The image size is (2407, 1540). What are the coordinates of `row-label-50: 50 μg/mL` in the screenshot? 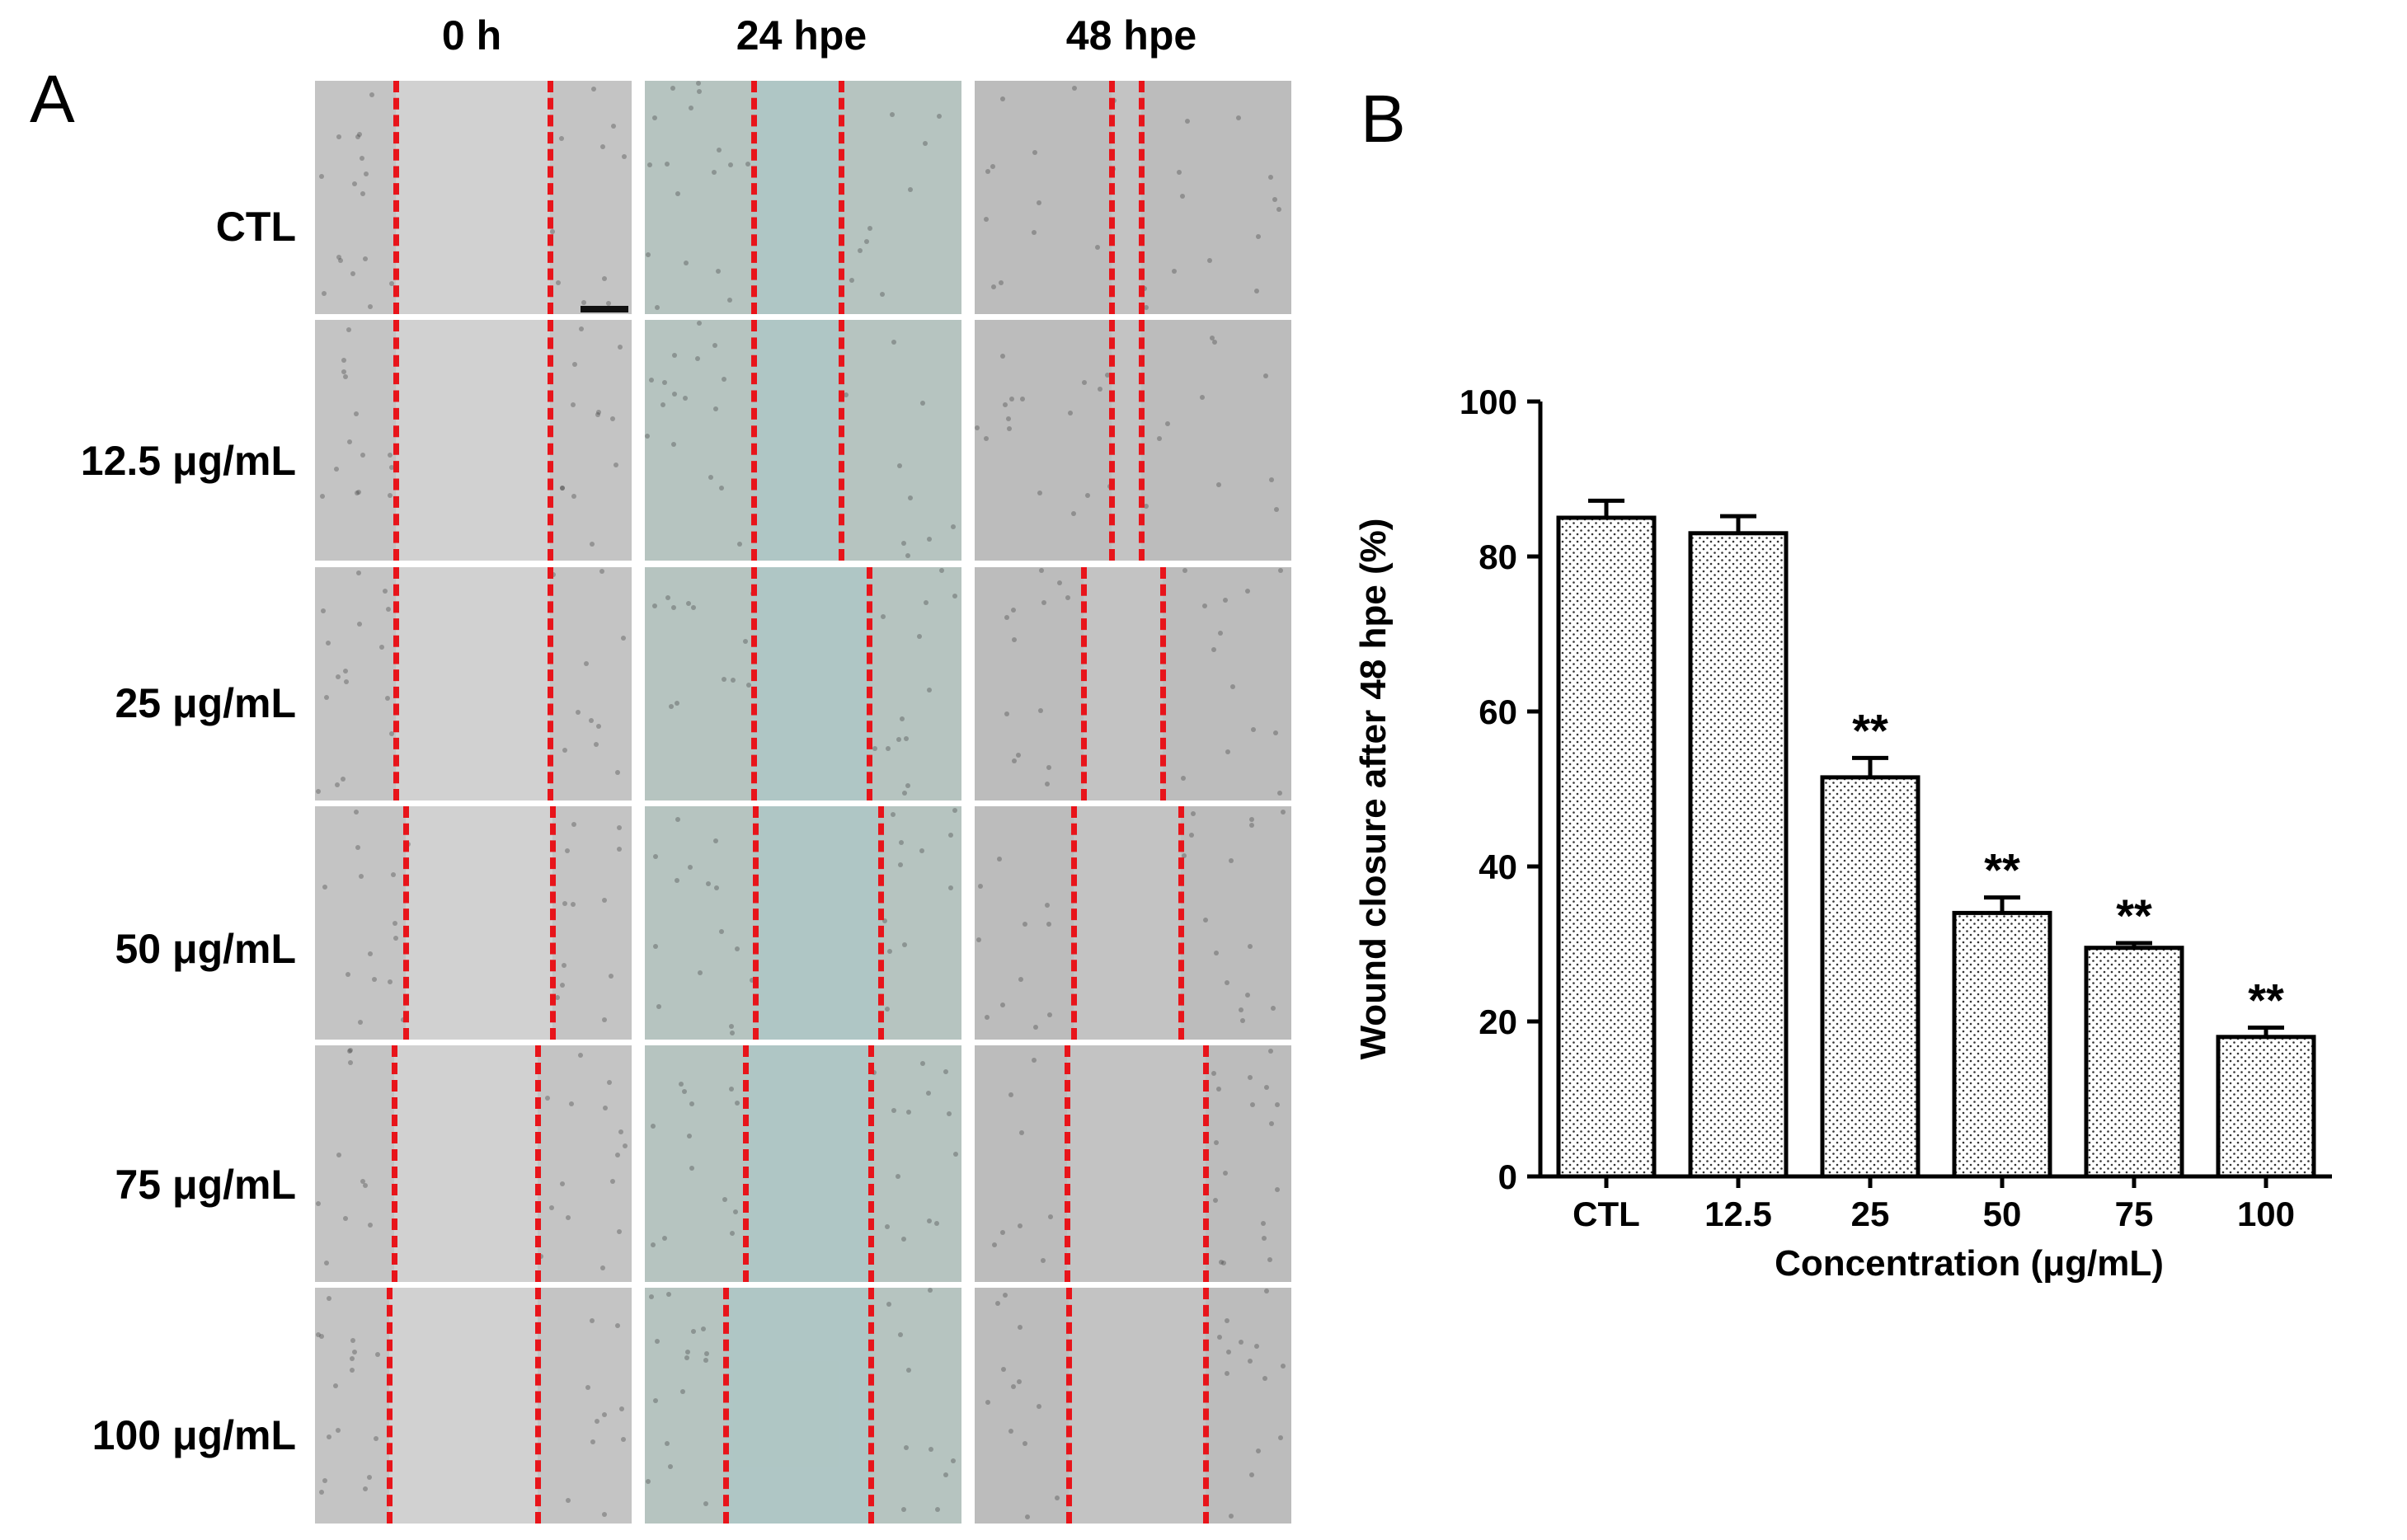 It's located at (206, 949).